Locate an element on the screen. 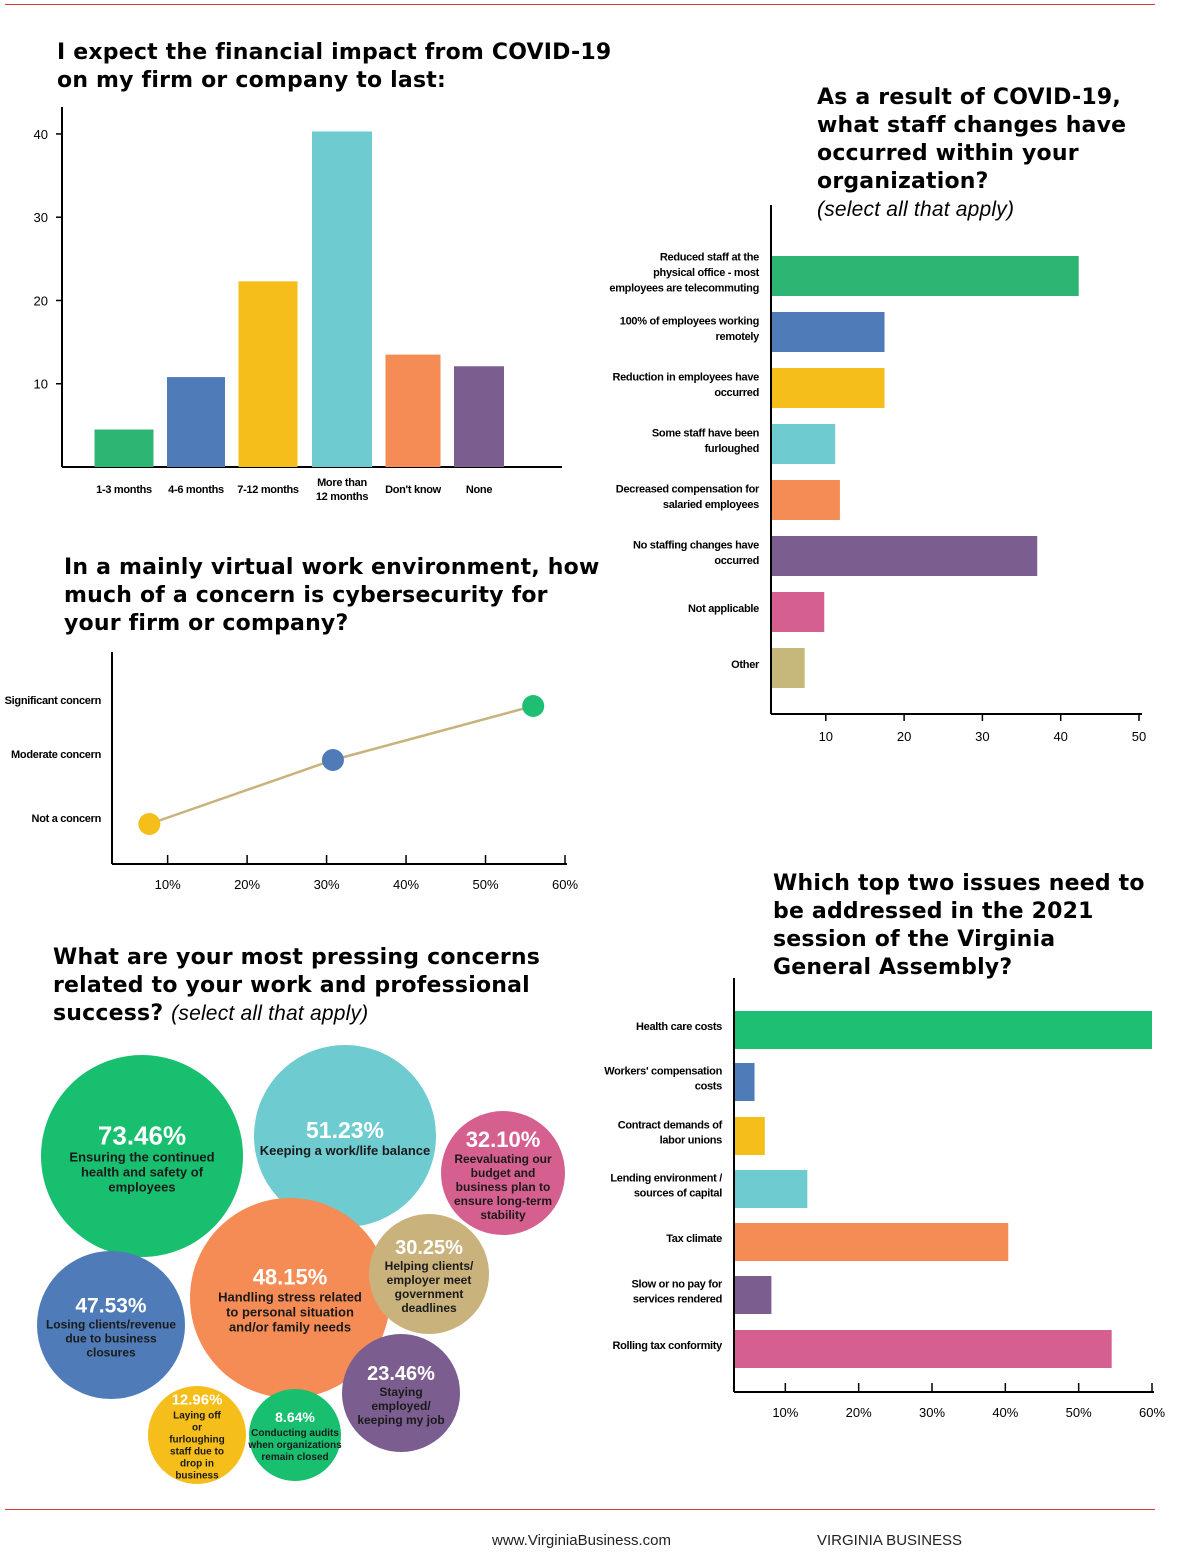 This screenshot has width=1189, height=1556. svg-text: None is located at coordinates (479, 490).